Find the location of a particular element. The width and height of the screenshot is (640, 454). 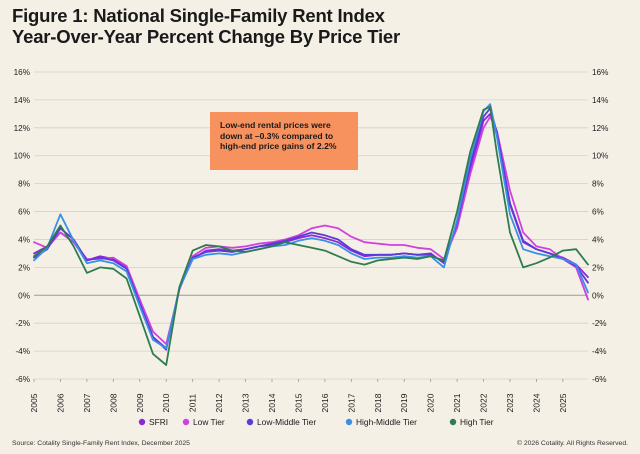

y-tick-label-left: 8% is located at coordinates (24, 184).